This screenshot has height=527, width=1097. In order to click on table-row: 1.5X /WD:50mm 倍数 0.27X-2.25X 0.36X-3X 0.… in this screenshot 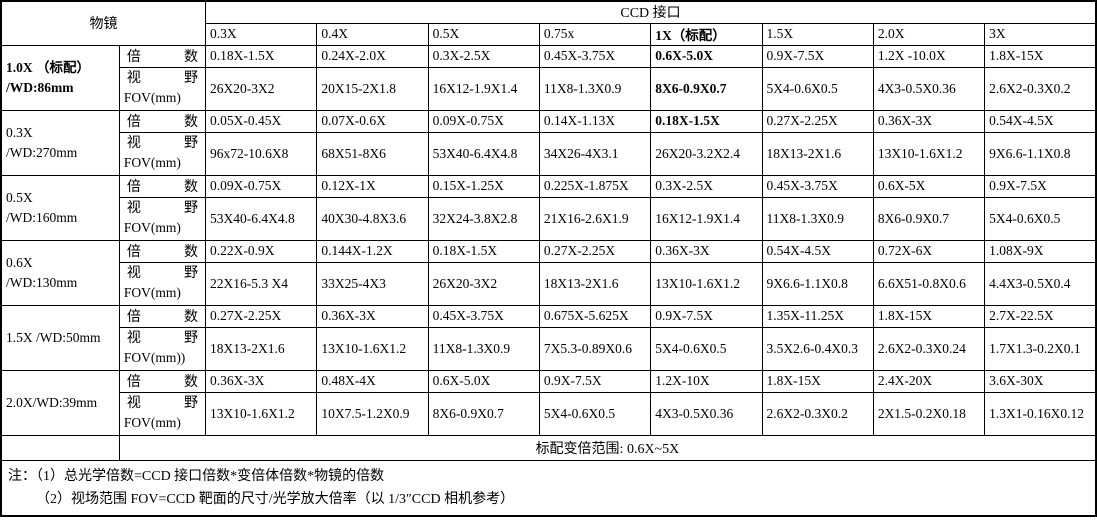, I will do `click(548, 337)`.